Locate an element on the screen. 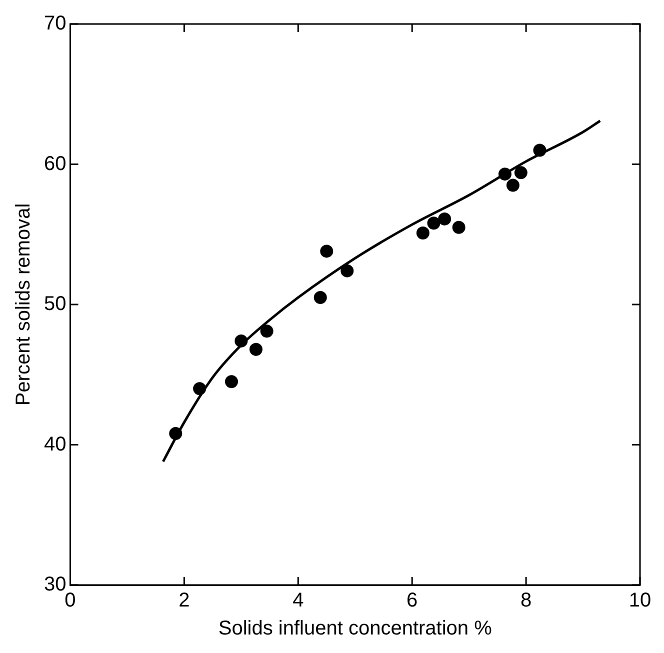 This screenshot has width=664, height=653. x-tick-label: 10 is located at coordinates (640, 601).